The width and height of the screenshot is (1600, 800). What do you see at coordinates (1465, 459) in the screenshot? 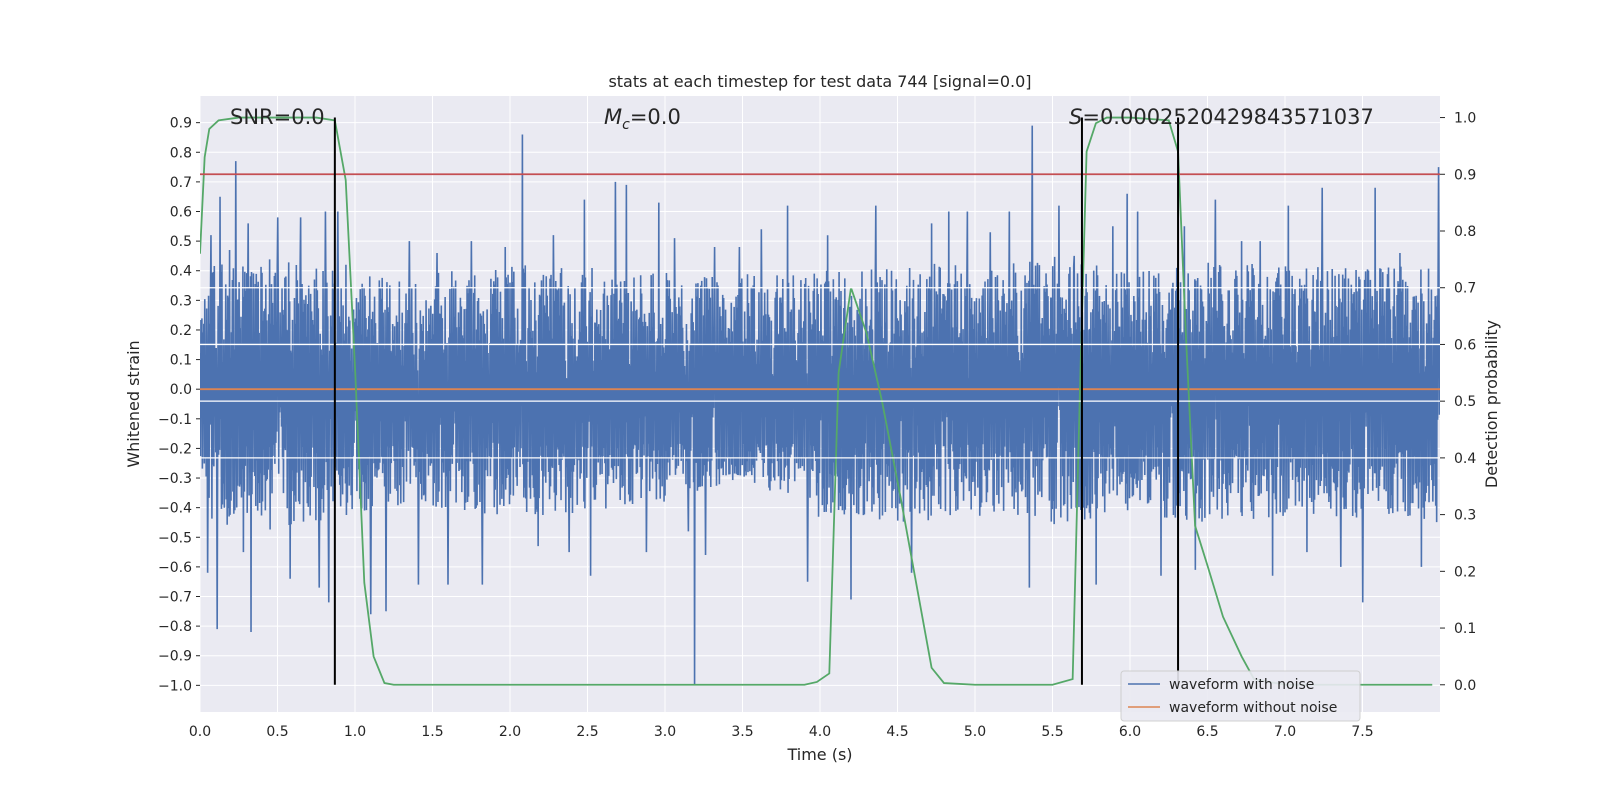
I see `y2-tick-label: 0.4` at bounding box center [1465, 459].